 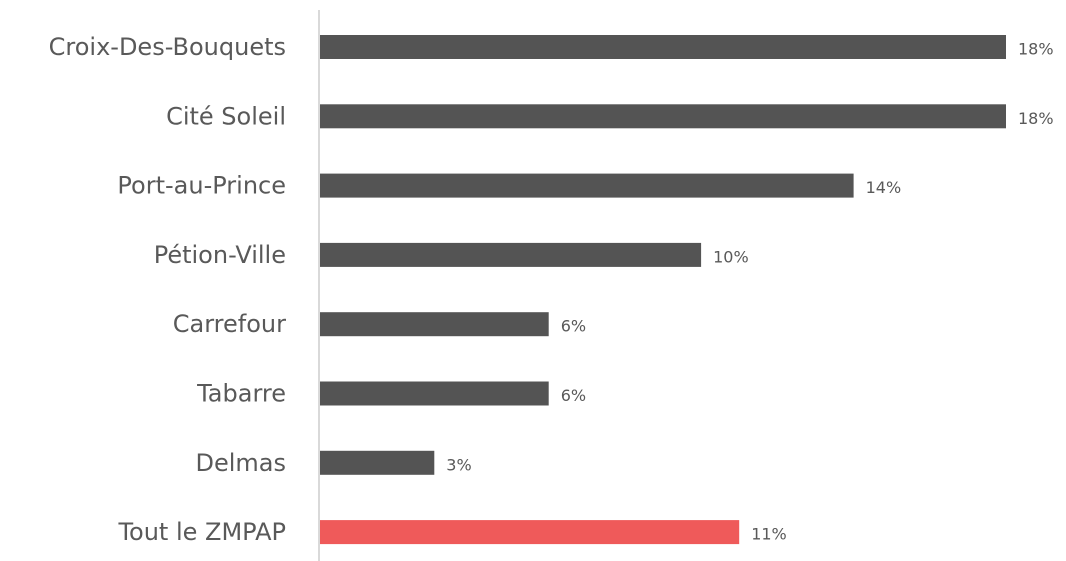 What do you see at coordinates (731, 256) in the screenshot?
I see `value-label-petion-ville: 10%` at bounding box center [731, 256].